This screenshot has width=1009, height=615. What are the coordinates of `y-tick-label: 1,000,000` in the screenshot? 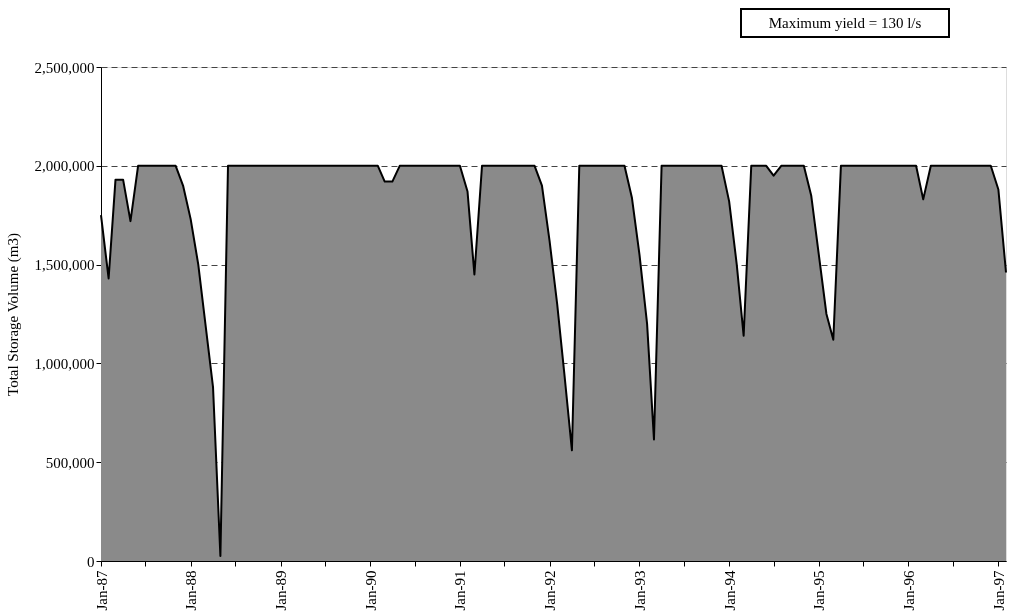 It's located at (64, 363).